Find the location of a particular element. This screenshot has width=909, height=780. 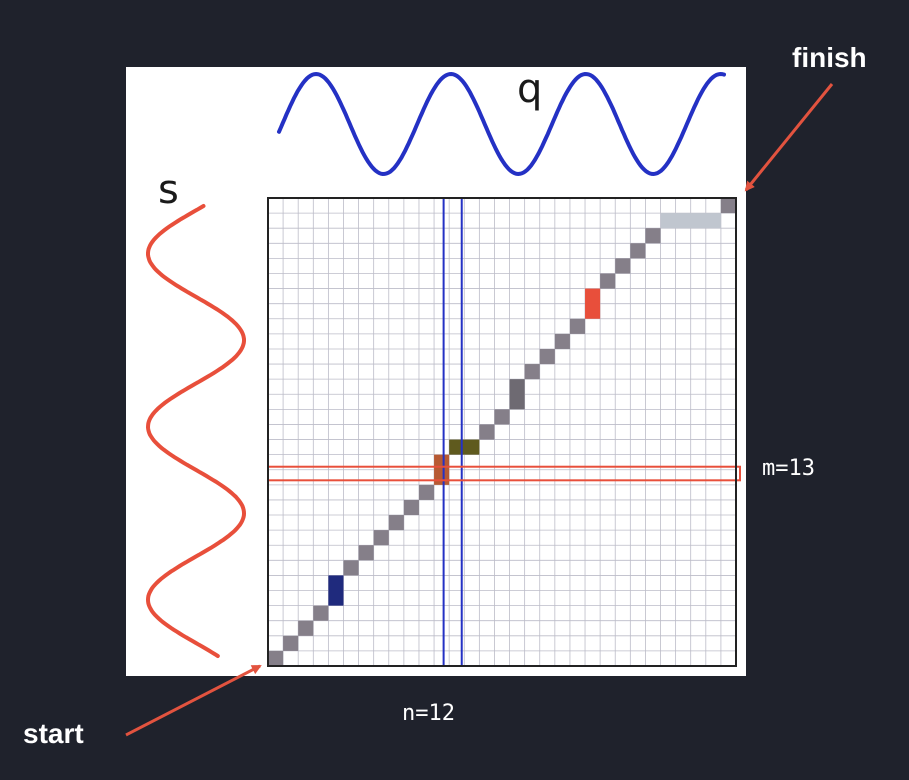

start-label: start is located at coordinates (53, 733).